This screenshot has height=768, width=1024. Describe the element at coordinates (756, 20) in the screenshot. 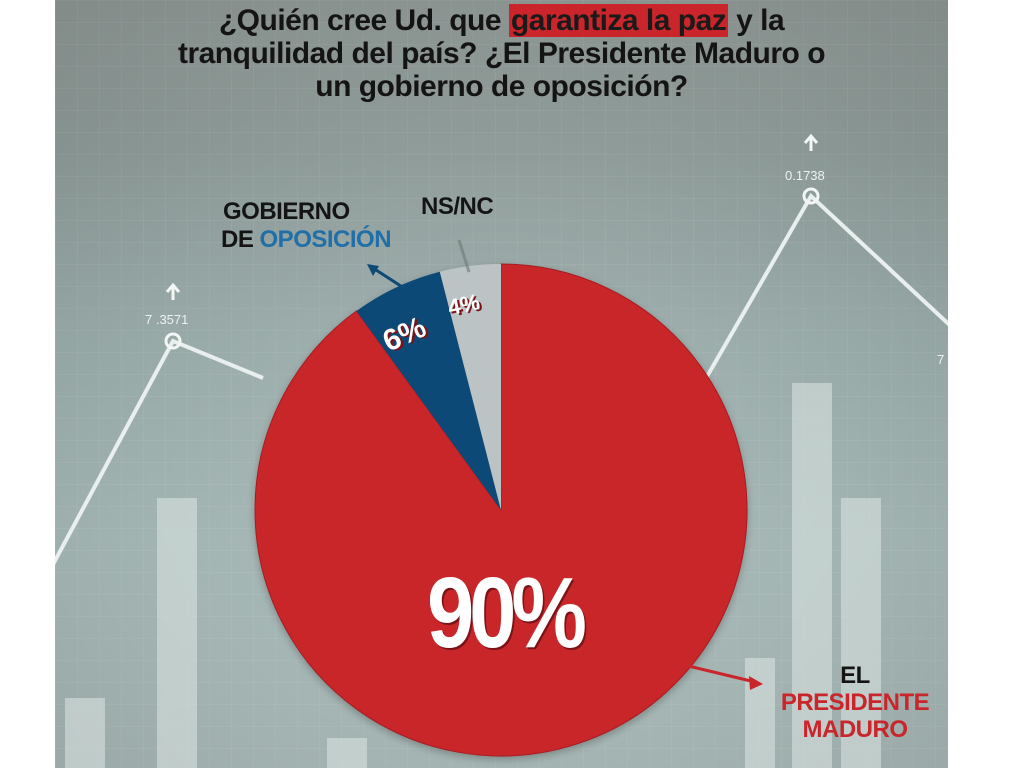

I see `title-text: y la` at that location.